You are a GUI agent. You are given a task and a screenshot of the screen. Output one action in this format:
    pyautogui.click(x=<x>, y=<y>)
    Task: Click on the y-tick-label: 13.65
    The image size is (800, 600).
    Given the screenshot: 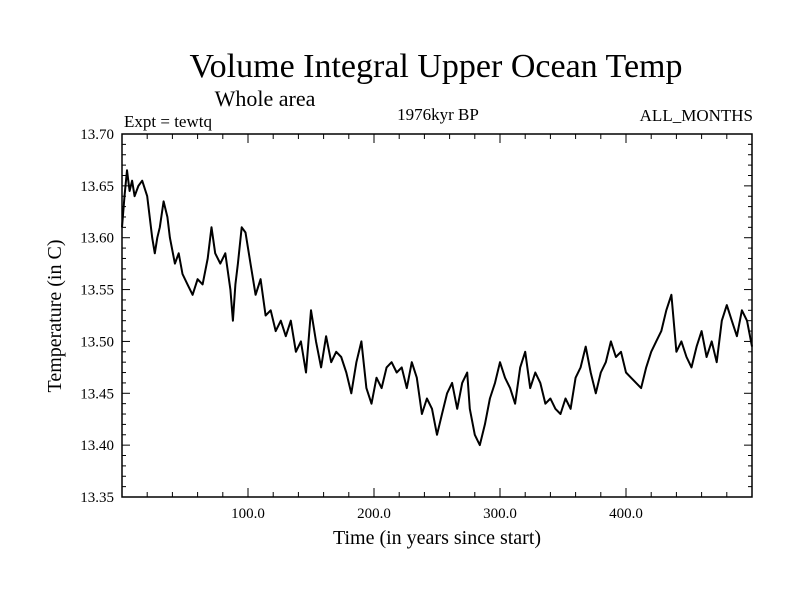 What is the action you would take?
    pyautogui.click(x=97, y=187)
    